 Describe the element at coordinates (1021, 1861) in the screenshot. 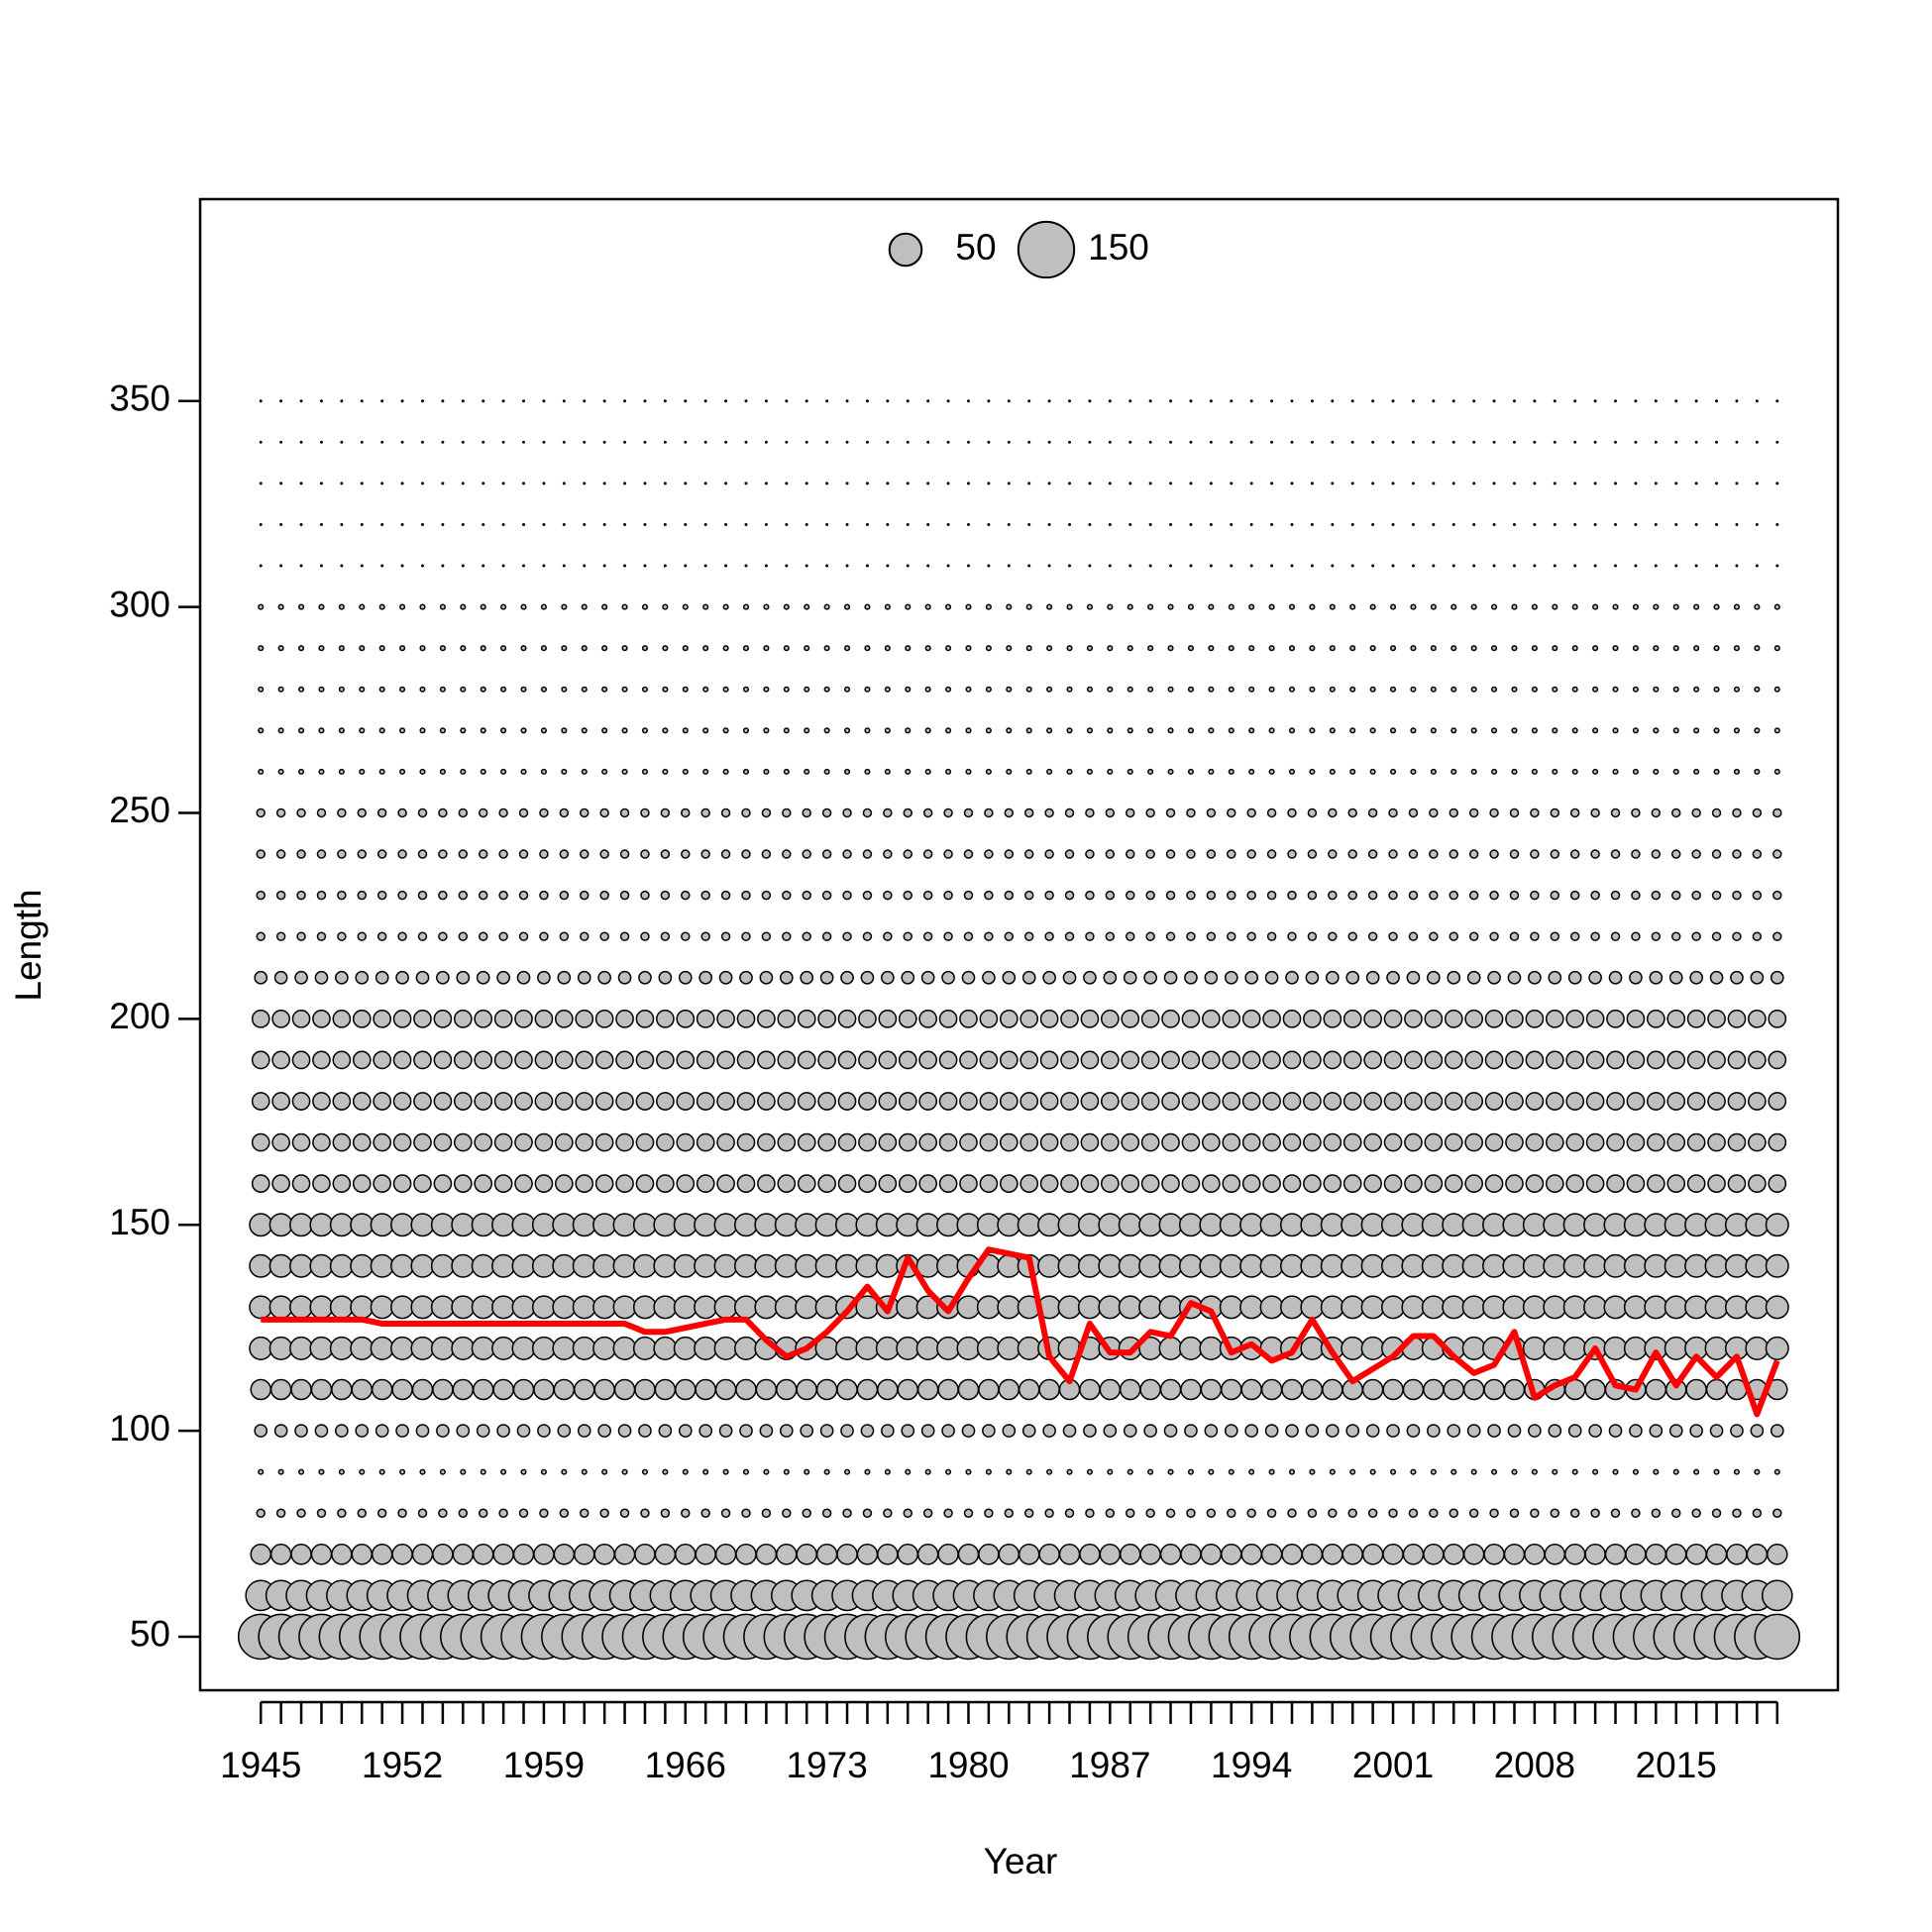

I see `x-axis-label: Year` at that location.